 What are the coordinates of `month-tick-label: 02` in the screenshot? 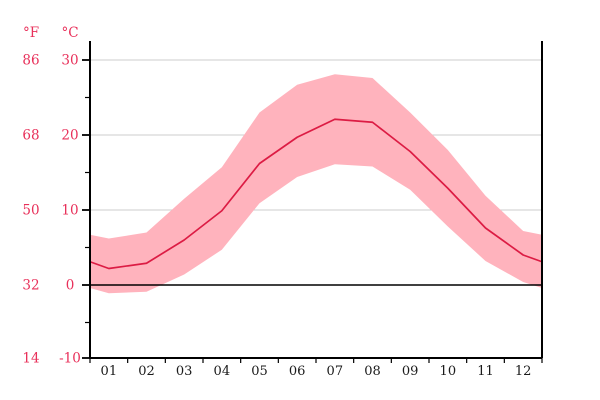 It's located at (146, 371).